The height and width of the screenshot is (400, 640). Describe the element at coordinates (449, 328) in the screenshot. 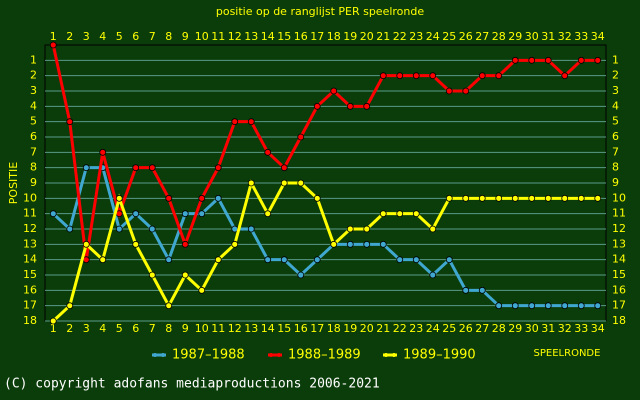

I see `x-tick-label: 25` at that location.